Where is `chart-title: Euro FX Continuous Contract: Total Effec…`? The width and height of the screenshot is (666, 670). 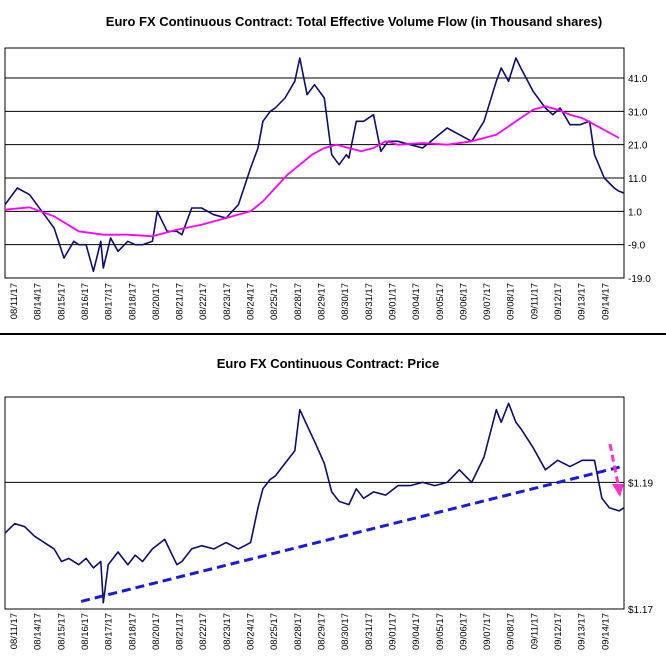 chart-title: Euro FX Continuous Contract: Total Effec… is located at coordinates (354, 21).